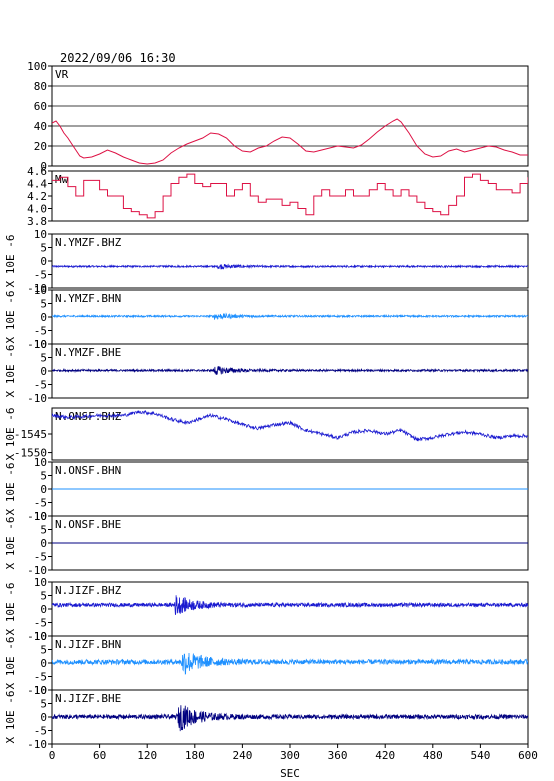  What do you see at coordinates (40, 86) in the screenshot?
I see `y-tick-label: 80` at bounding box center [40, 86].